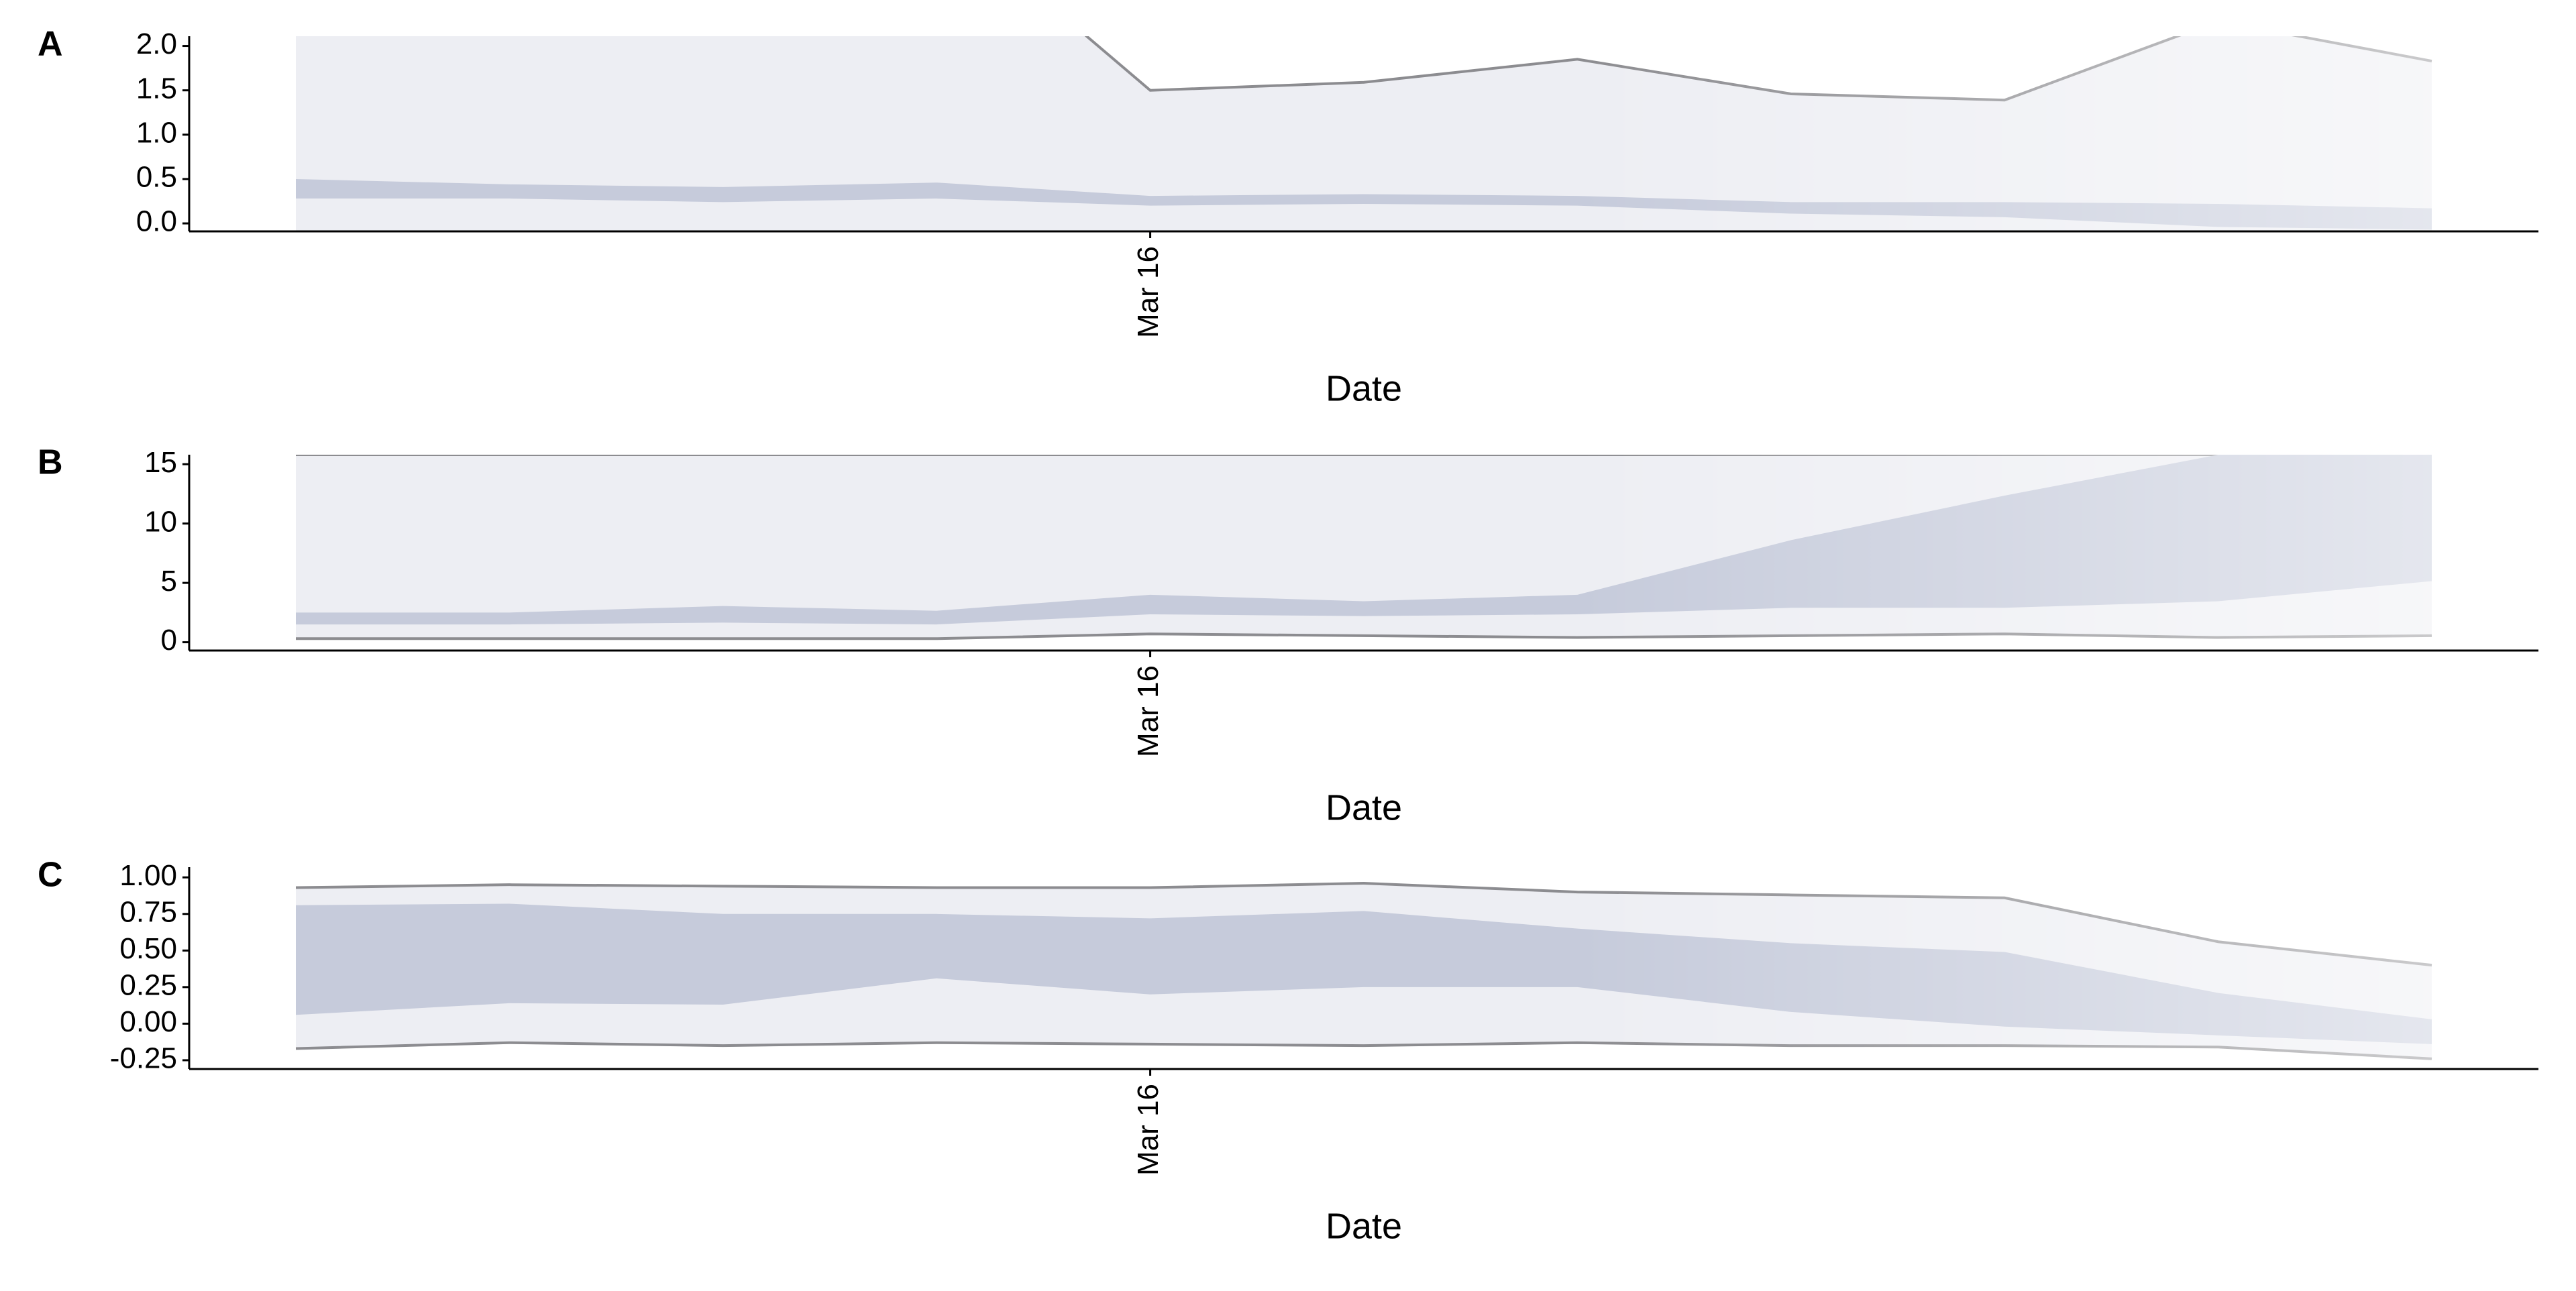 The width and height of the screenshot is (2576, 1291). I want to click on y-tick-label: 0, so click(169, 640).